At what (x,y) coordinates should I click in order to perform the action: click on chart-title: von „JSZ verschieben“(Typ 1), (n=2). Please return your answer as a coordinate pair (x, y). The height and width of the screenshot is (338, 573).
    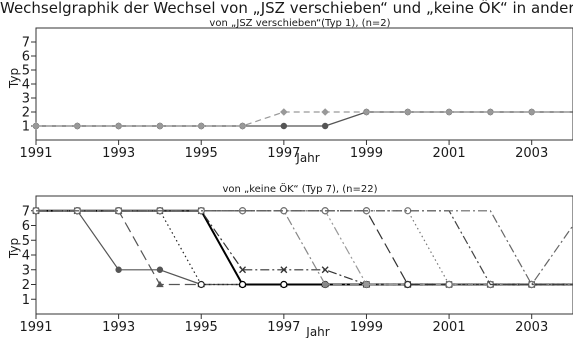
    Looking at the image, I should click on (299, 23).